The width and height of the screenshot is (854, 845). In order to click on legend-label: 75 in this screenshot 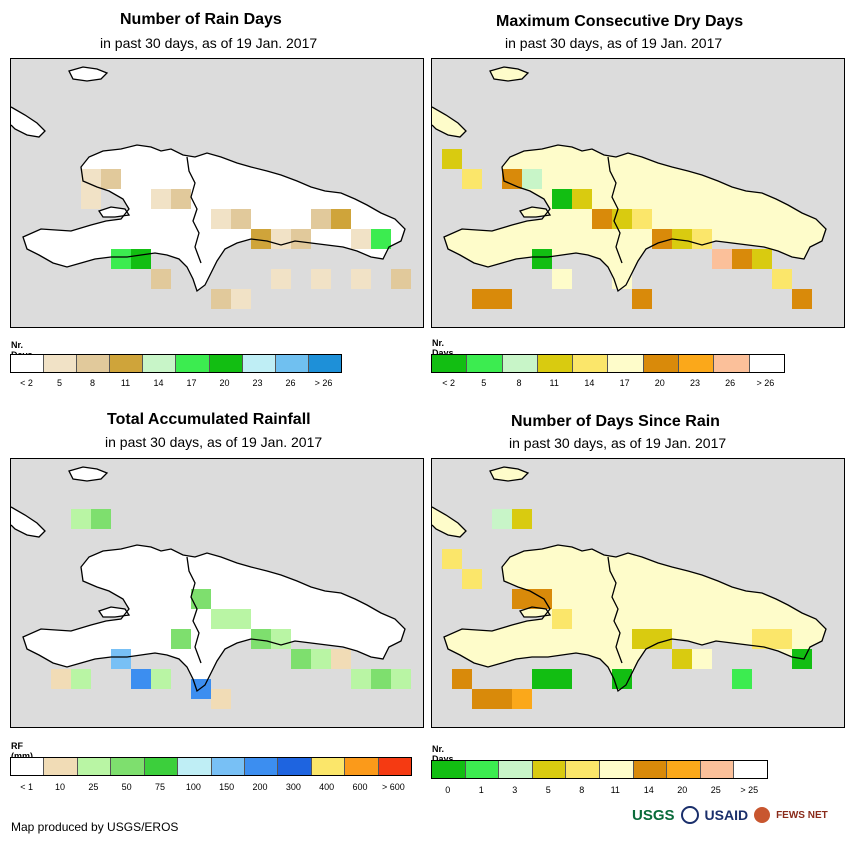, I will do `click(160, 787)`.